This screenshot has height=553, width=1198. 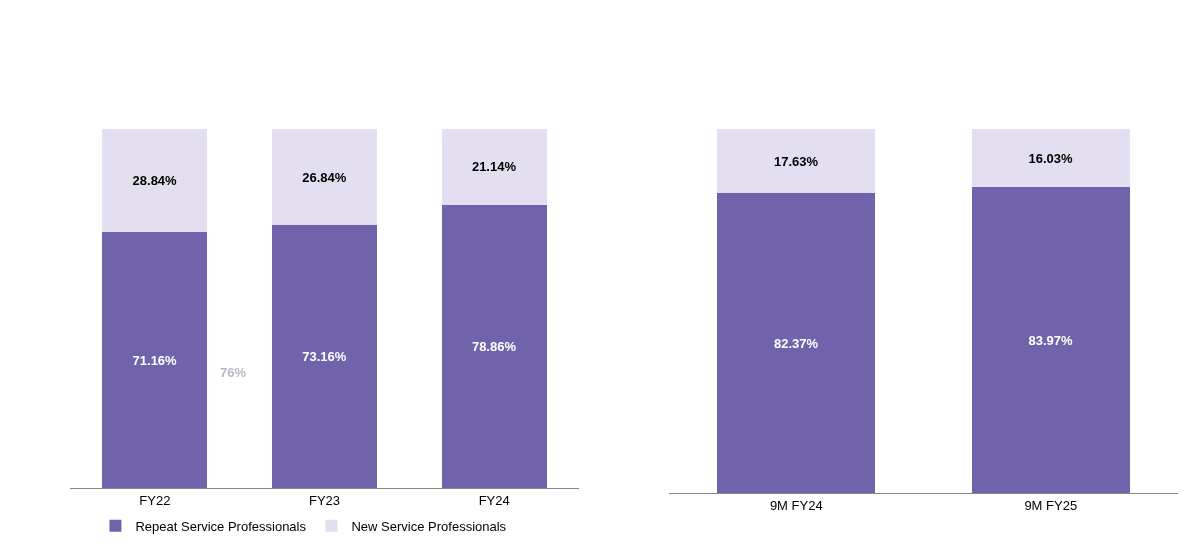 What do you see at coordinates (155, 500) in the screenshot?
I see `x-tick-label: FY22` at bounding box center [155, 500].